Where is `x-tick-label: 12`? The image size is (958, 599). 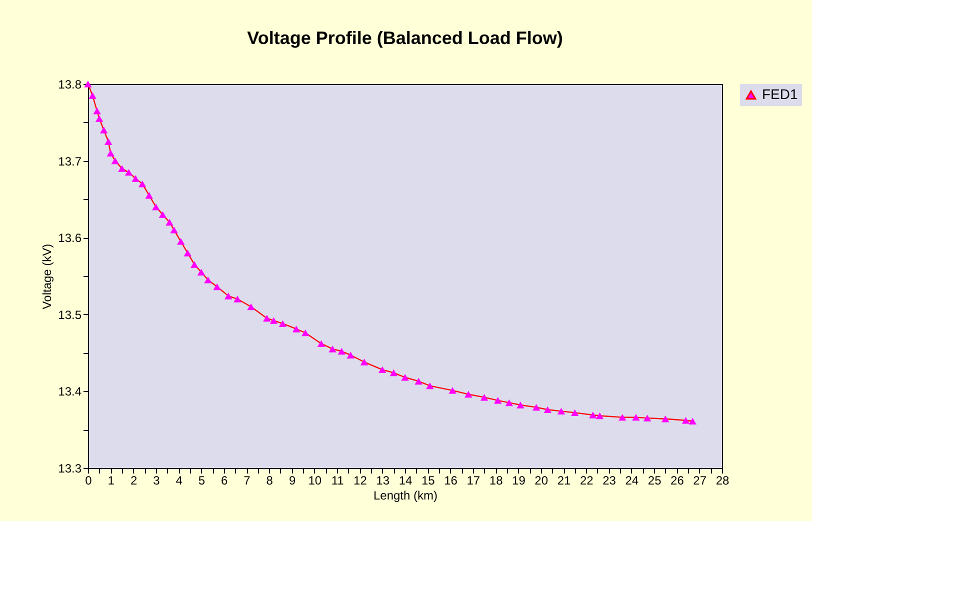
x-tick-label: 12 is located at coordinates (361, 481).